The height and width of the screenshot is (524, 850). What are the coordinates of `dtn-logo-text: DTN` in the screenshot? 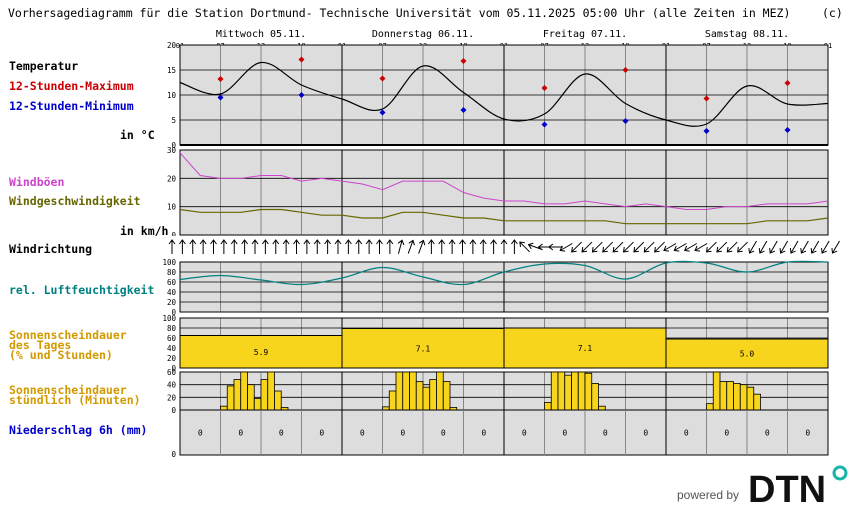 It's located at (787, 488).